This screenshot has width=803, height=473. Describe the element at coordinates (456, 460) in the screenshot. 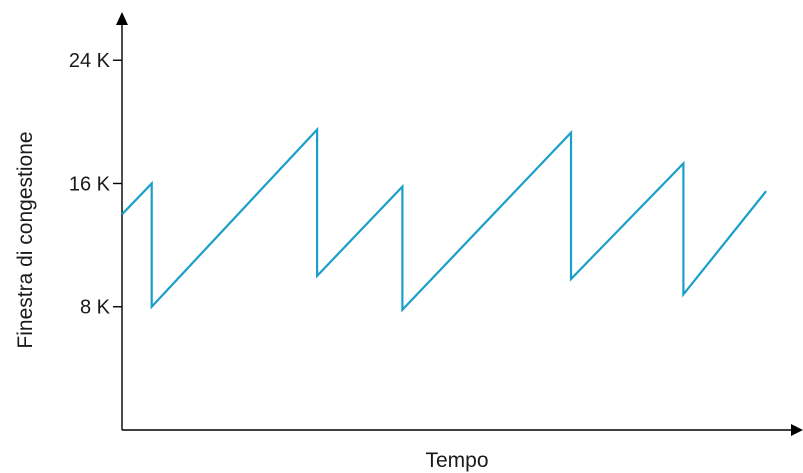

I see `x-axis-title: Tempo` at that location.